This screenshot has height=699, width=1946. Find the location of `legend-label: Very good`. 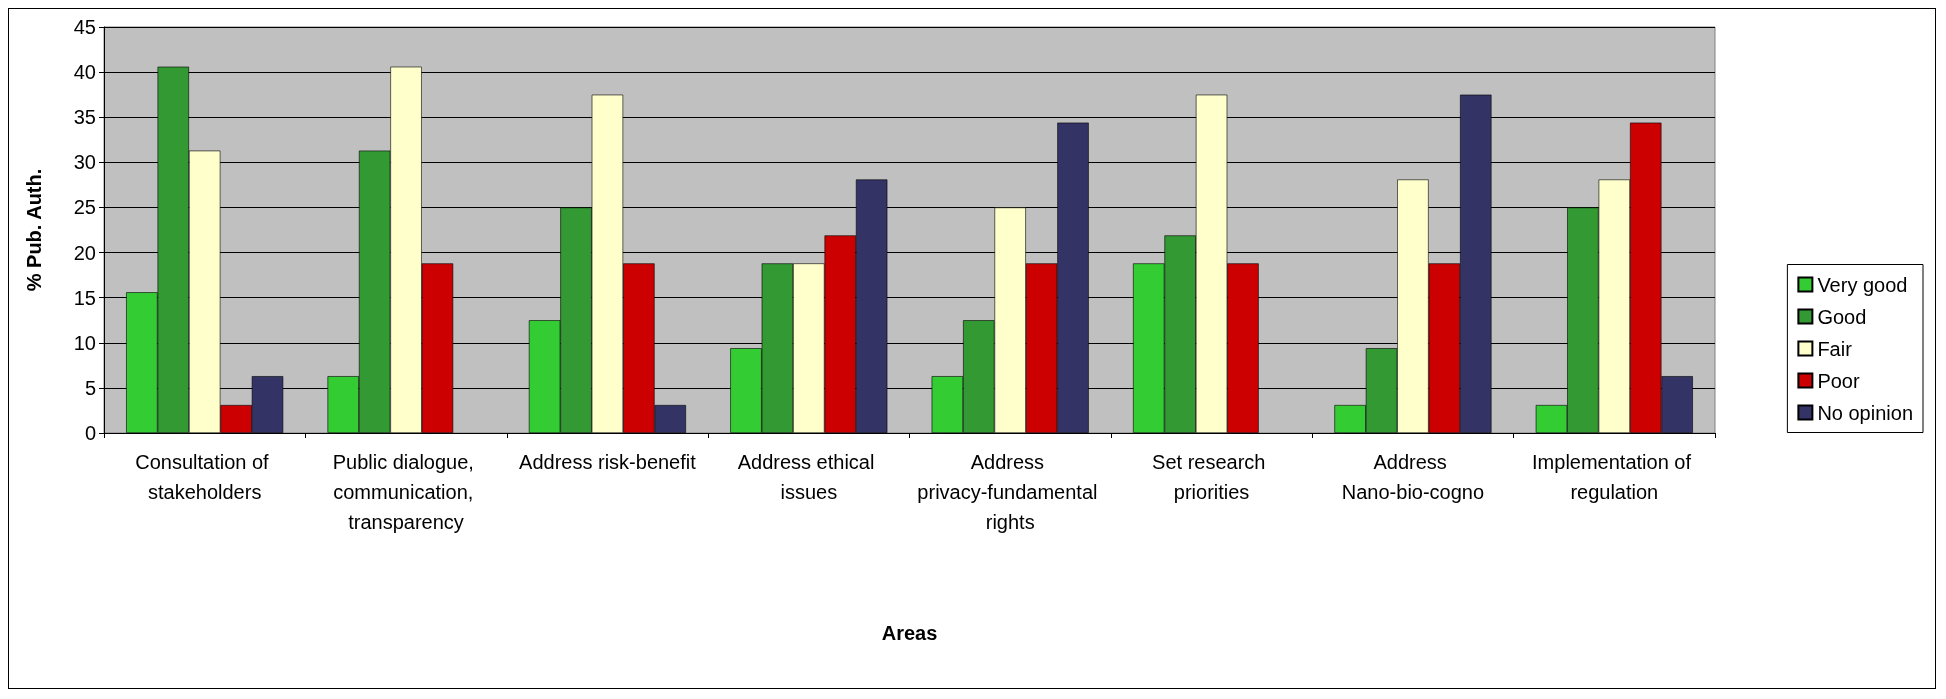

legend-label: Very good is located at coordinates (1862, 284).